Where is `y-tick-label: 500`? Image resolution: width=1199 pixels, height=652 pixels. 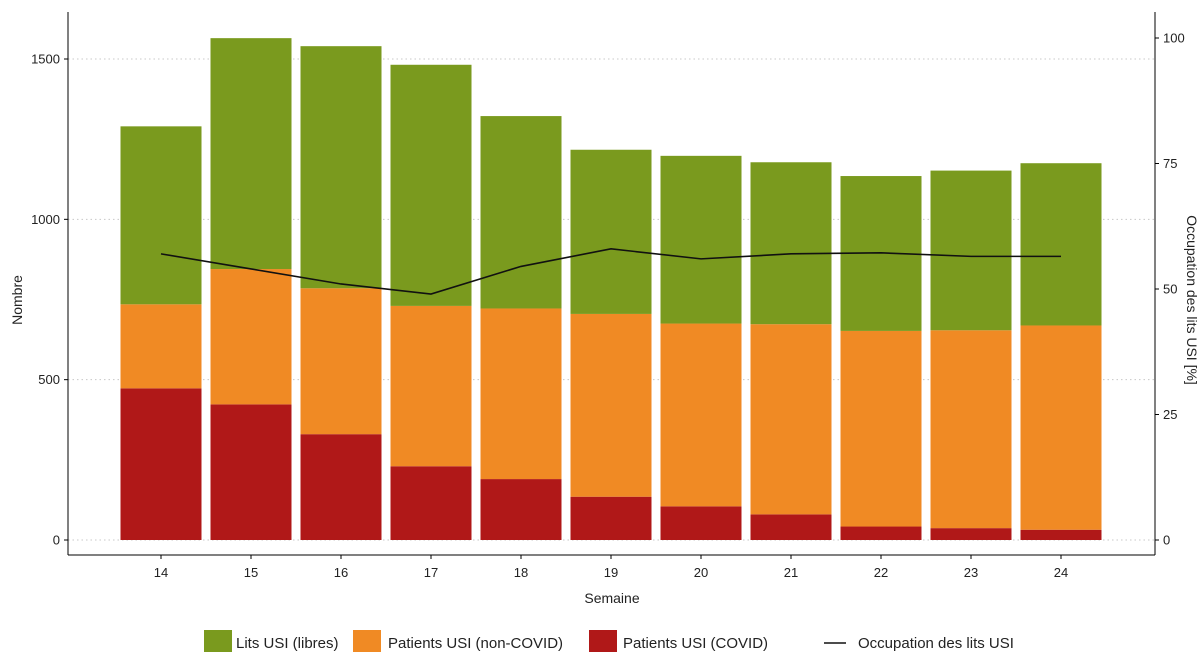 y-tick-label: 500 is located at coordinates (49, 379).